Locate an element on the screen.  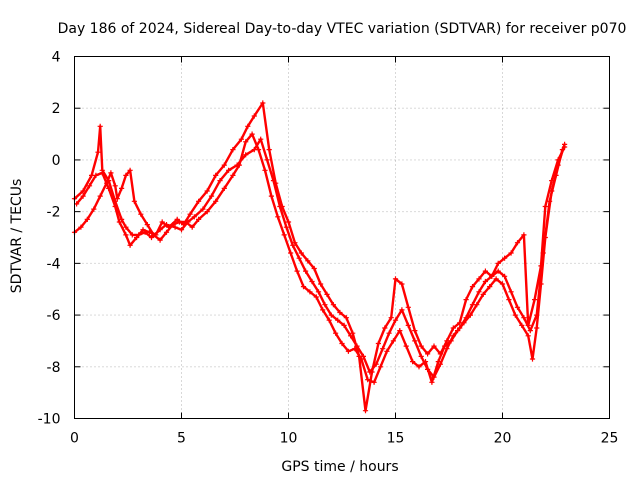
y-tick-label: -8 is located at coordinates (54, 368).